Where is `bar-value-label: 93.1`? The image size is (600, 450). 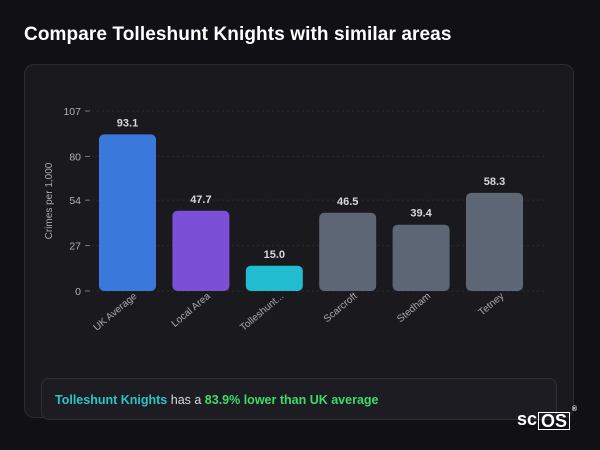 bar-value-label: 93.1 is located at coordinates (127, 123).